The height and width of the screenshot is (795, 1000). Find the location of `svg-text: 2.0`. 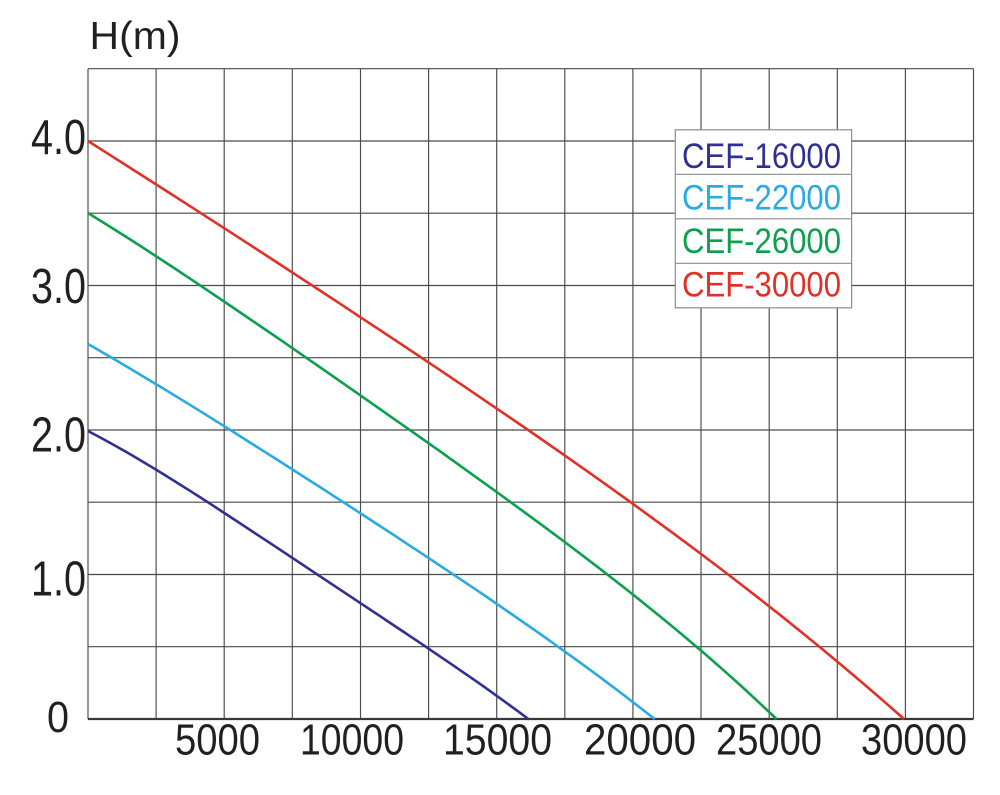

svg-text: 2.0 is located at coordinates (58, 436).